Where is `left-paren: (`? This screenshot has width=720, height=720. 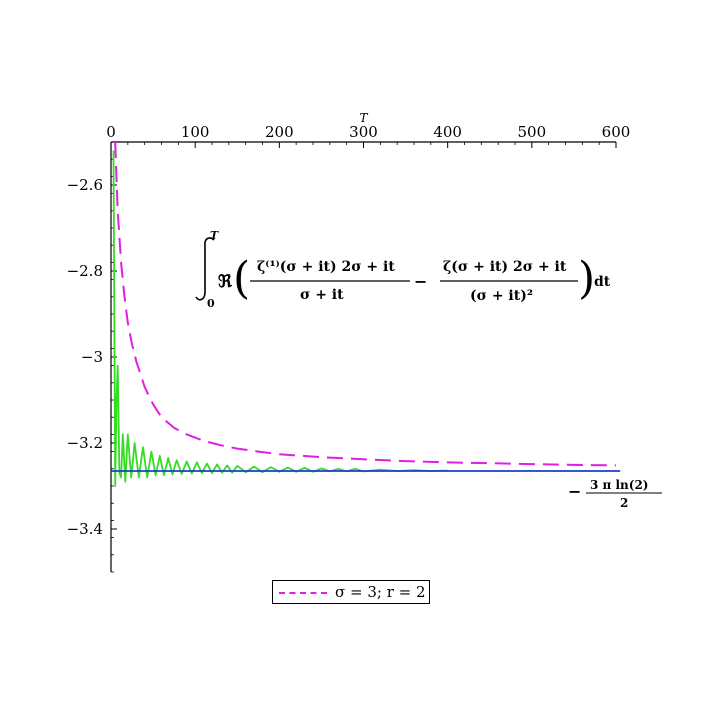 left-paren: ( is located at coordinates (241, 278).